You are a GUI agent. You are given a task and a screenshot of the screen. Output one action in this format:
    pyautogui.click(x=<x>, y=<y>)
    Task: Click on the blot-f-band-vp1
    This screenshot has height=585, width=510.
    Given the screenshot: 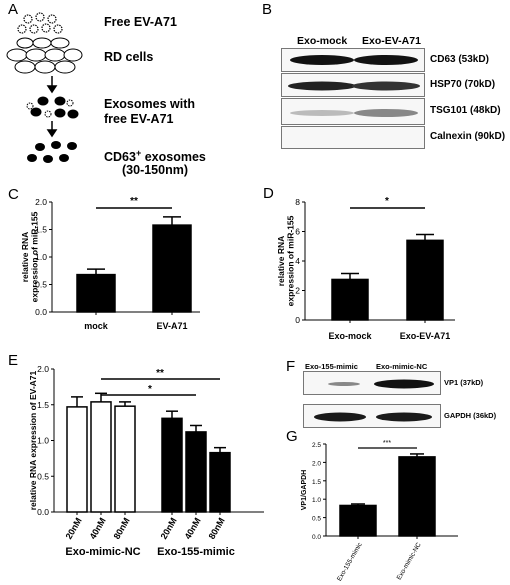 What is the action you would take?
    pyautogui.click(x=372, y=383)
    